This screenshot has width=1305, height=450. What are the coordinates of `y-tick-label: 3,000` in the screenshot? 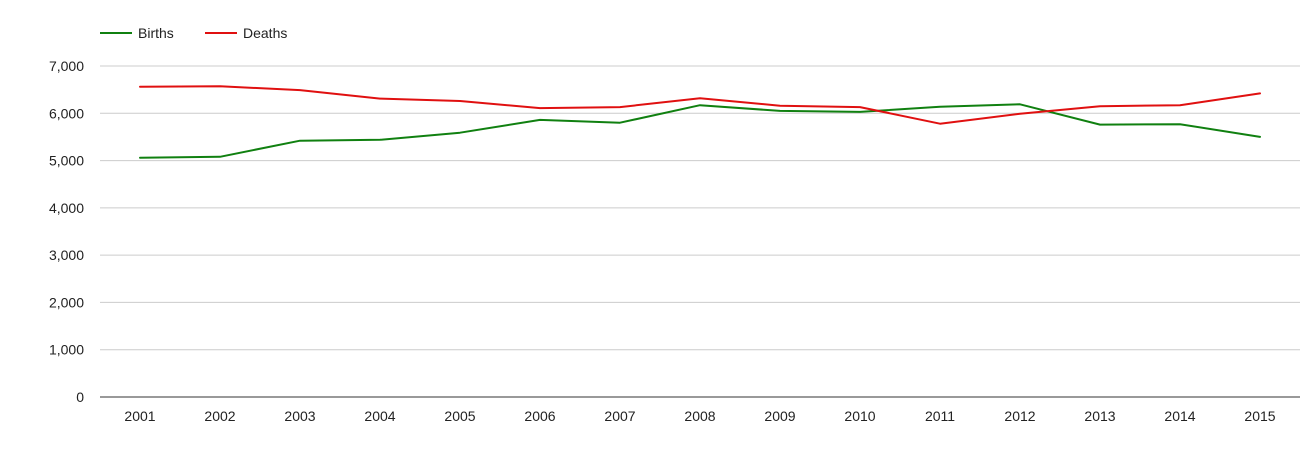 It's located at (66, 255).